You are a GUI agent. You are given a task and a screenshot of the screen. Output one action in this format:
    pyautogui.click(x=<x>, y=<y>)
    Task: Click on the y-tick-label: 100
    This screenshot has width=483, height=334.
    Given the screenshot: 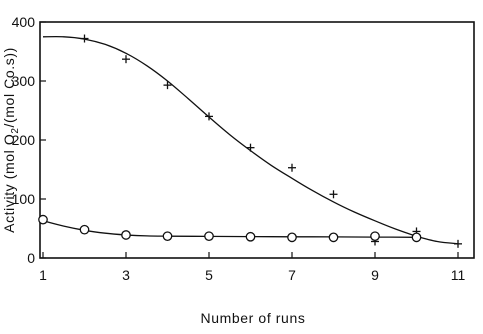 What is the action you would take?
    pyautogui.click(x=24, y=199)
    